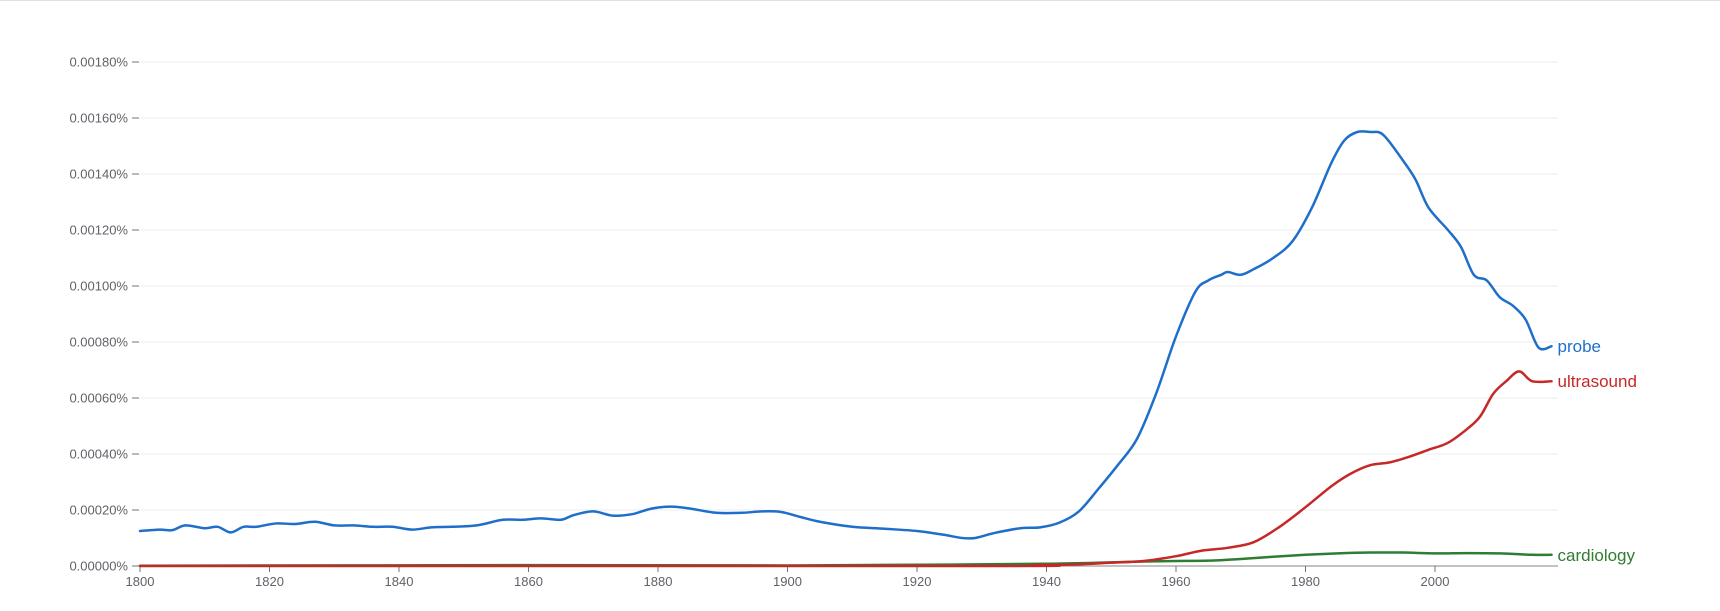 Image resolution: width=1720 pixels, height=611 pixels. What do you see at coordinates (98, 398) in the screenshot?
I see `y-tick-label: 0.00060%` at bounding box center [98, 398].